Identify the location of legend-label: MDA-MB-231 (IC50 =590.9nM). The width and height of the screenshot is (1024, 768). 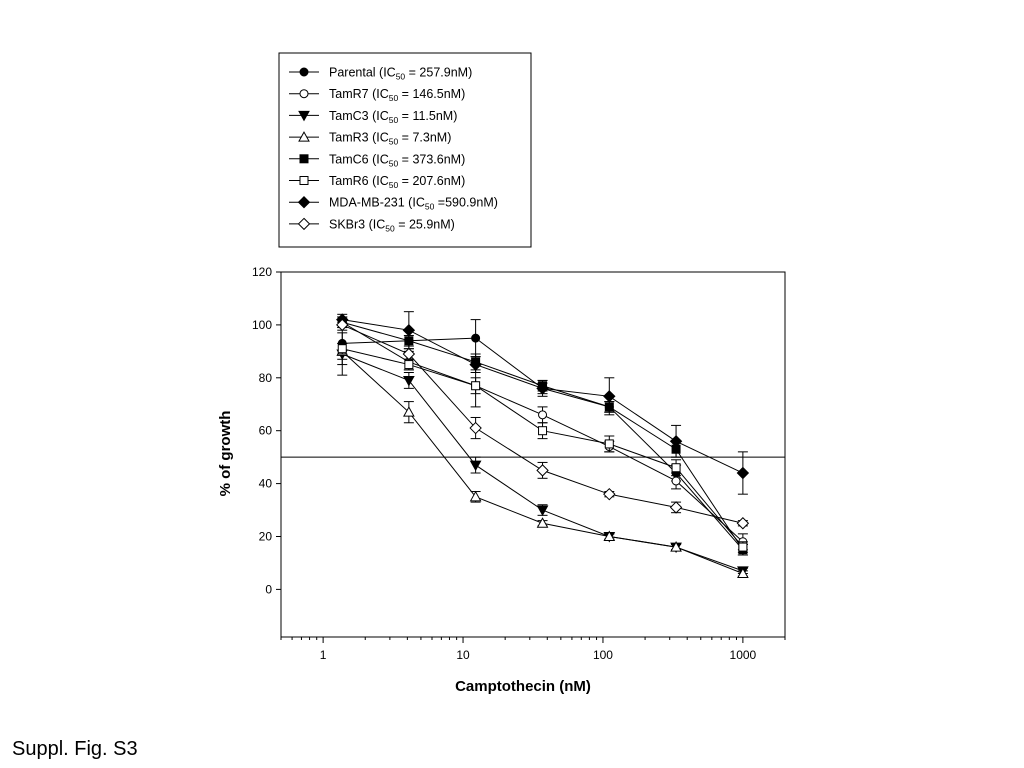
(413, 204).